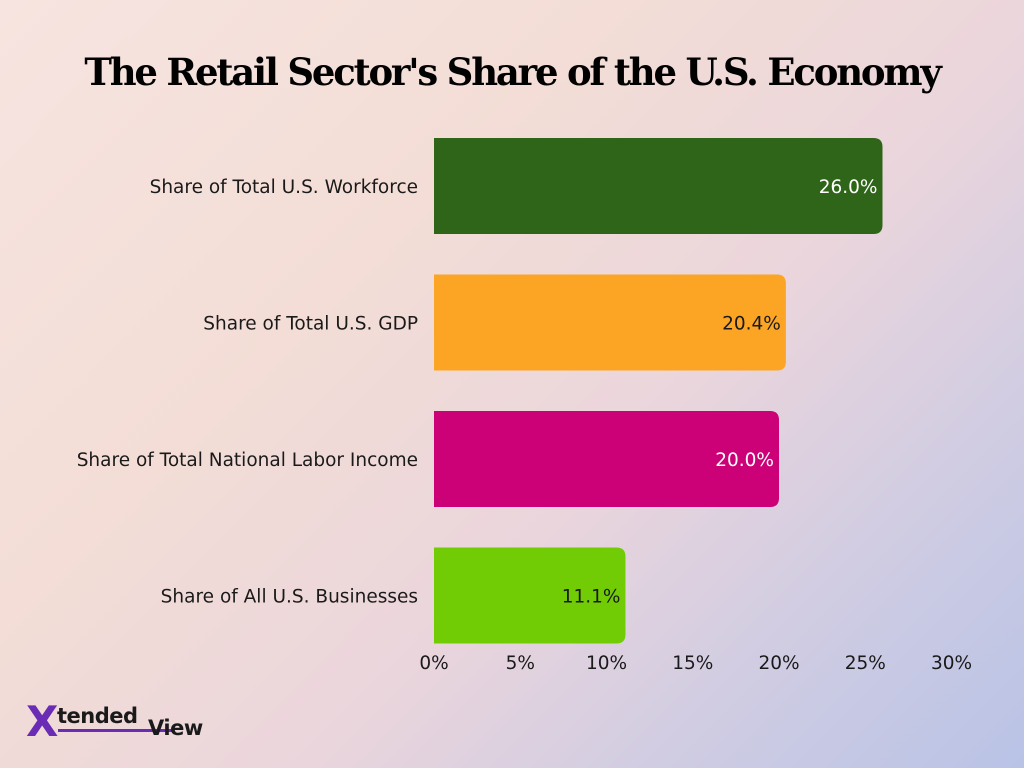  Describe the element at coordinates (865, 663) in the screenshot. I see `x-tick-label-5: 25%` at that location.